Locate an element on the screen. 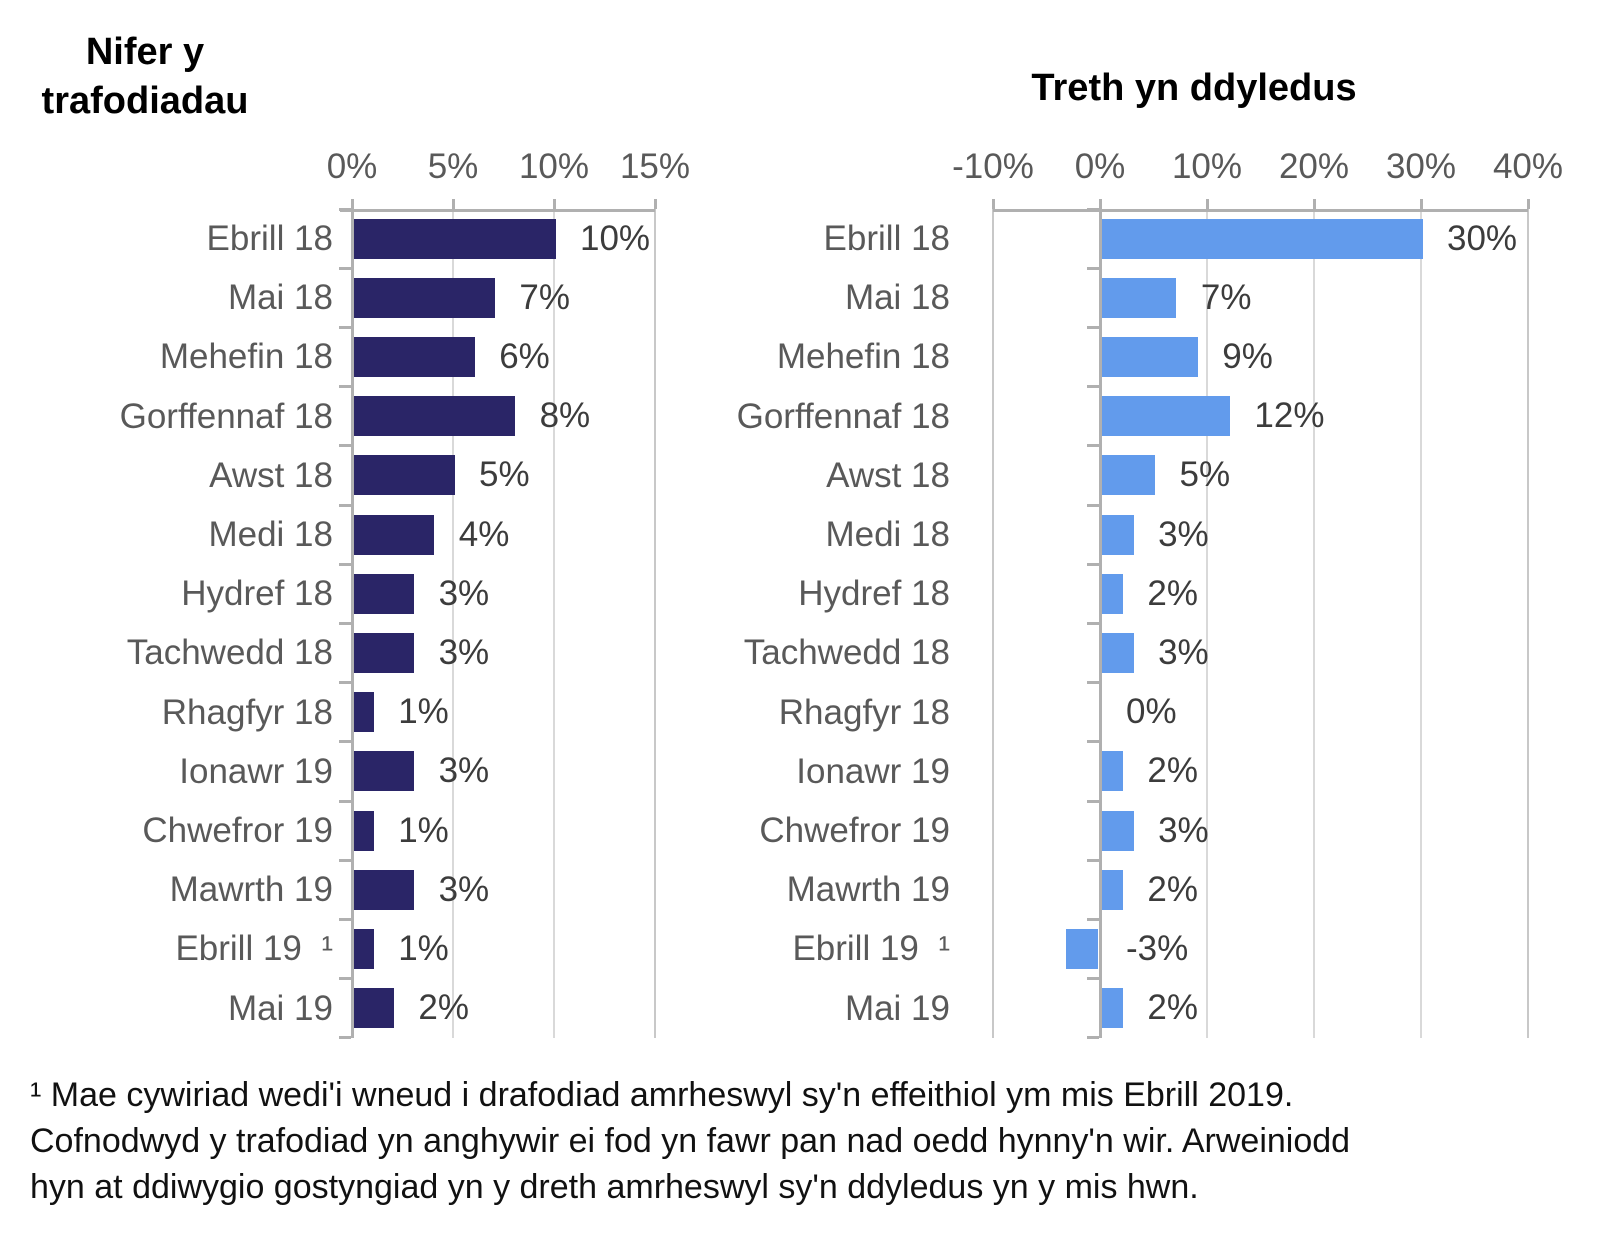 This screenshot has height=1255, width=1600. value-label-11: 2% is located at coordinates (1172, 889).